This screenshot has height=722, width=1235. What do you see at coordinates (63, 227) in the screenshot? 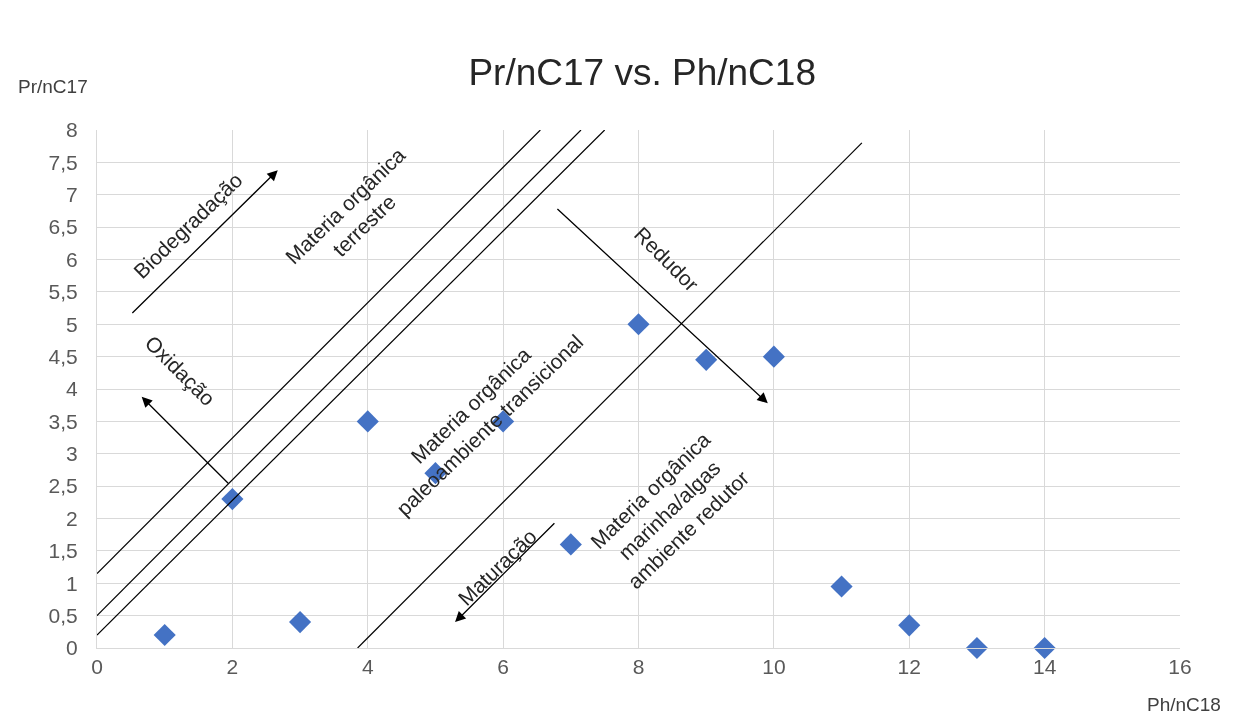
I see `y-tick-label: 6,5` at bounding box center [63, 227].